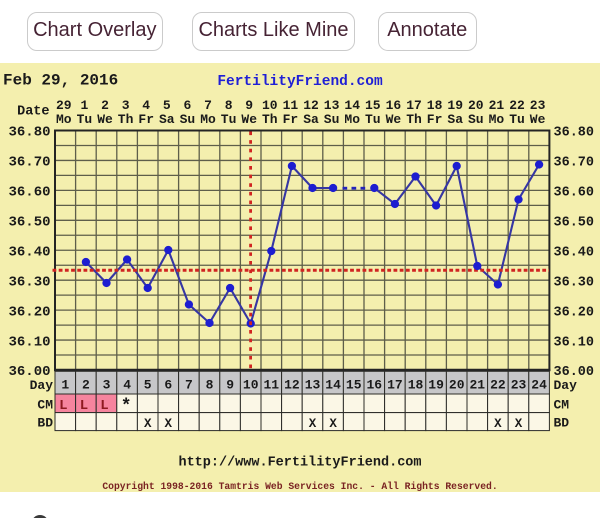 This screenshot has width=600, height=518. What do you see at coordinates (300, 82) in the screenshot?
I see `svg-text: FertilityFriend.com` at bounding box center [300, 82].